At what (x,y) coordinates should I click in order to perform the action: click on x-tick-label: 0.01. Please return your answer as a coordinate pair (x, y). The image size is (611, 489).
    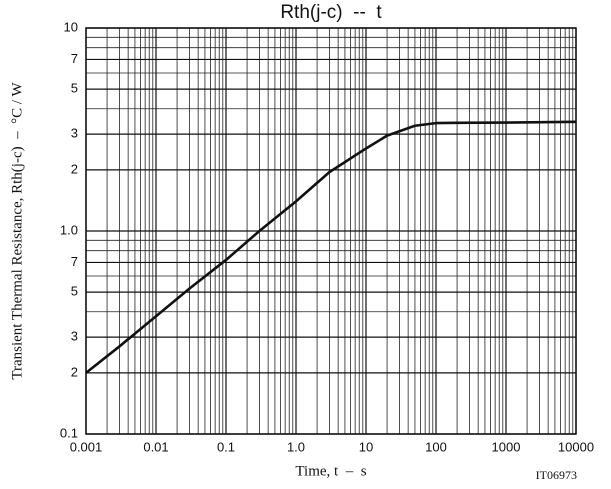
    Looking at the image, I should click on (155, 446).